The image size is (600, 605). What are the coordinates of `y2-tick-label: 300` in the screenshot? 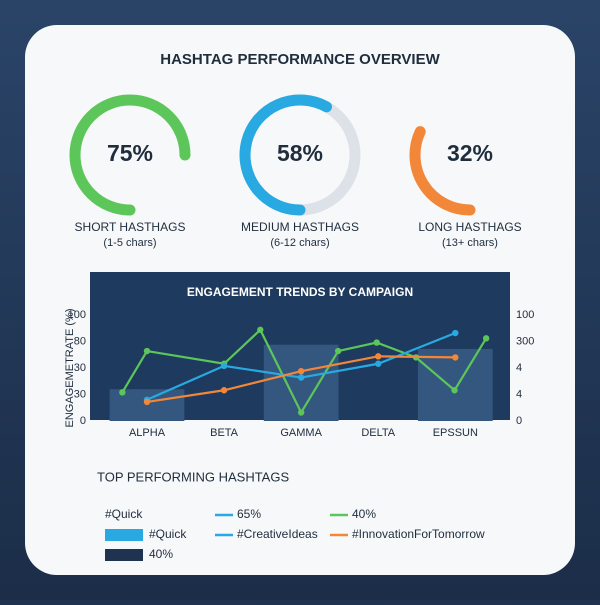 It's located at (525, 341).